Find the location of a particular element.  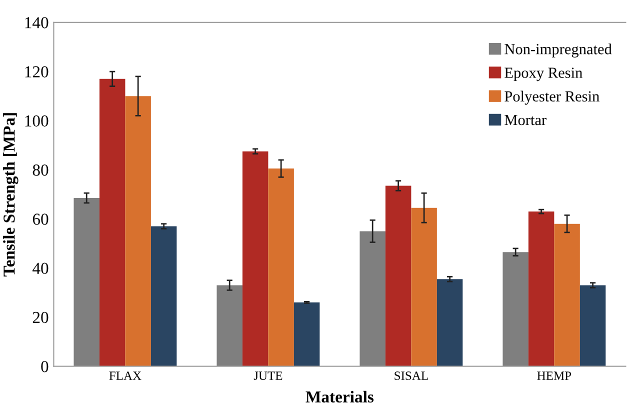

legend-label: Epoxy Resin is located at coordinates (543, 75).